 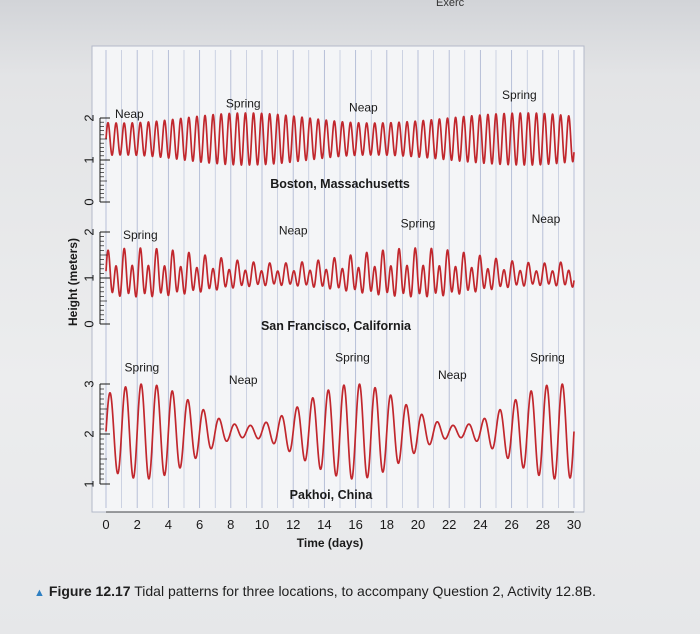 I want to click on x-tick-label: 4, so click(x=168, y=524).